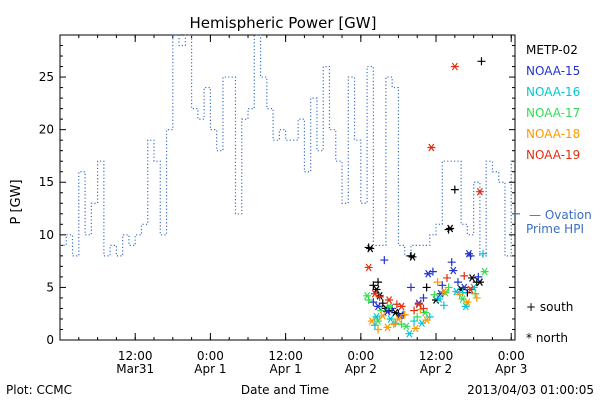  I want to click on x-tick-label: Apr 3, so click(511, 369).